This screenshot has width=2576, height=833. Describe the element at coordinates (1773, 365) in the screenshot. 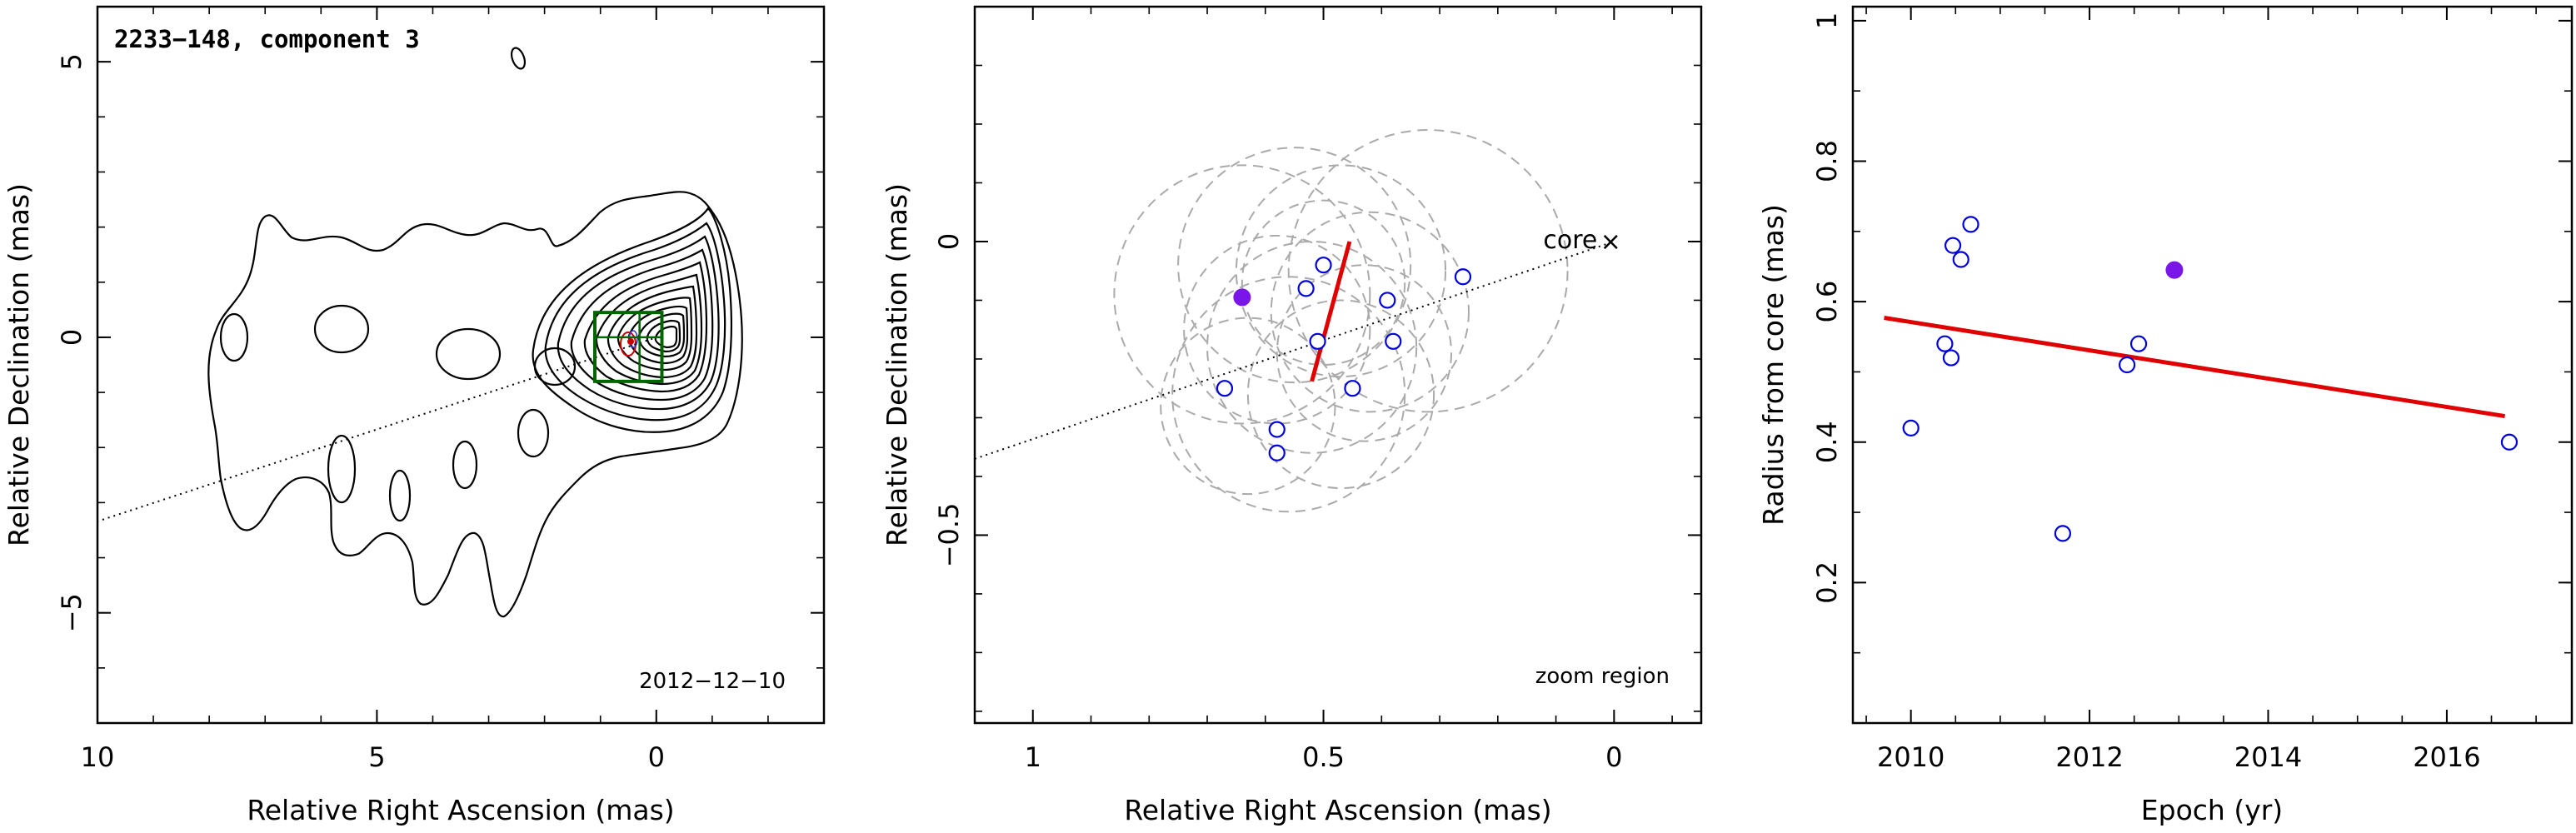

I see `y-axis-title: Radius from core (mas)` at that location.